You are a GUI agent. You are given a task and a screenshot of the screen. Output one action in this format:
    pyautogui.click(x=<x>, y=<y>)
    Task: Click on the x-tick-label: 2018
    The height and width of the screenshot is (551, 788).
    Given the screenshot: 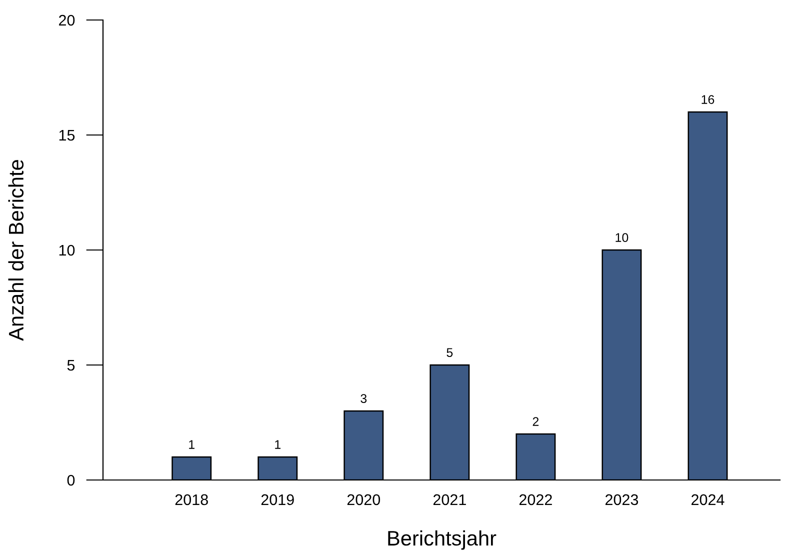 What is the action you would take?
    pyautogui.click(x=191, y=500)
    